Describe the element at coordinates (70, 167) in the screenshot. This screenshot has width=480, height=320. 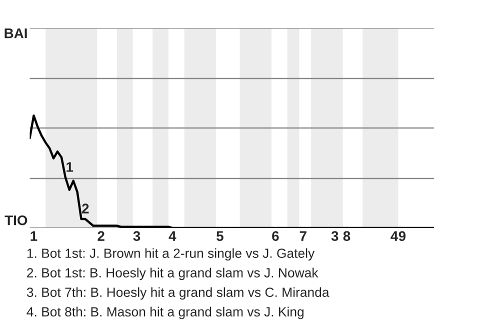
I see `annotation: 1` at that location.